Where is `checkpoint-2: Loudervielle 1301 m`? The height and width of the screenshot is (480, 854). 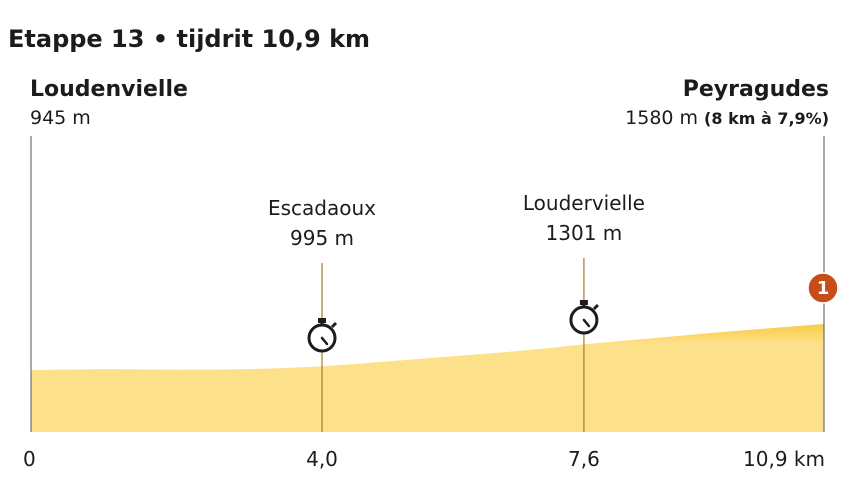 checkpoint-2: Loudervielle 1301 m is located at coordinates (584, 311).